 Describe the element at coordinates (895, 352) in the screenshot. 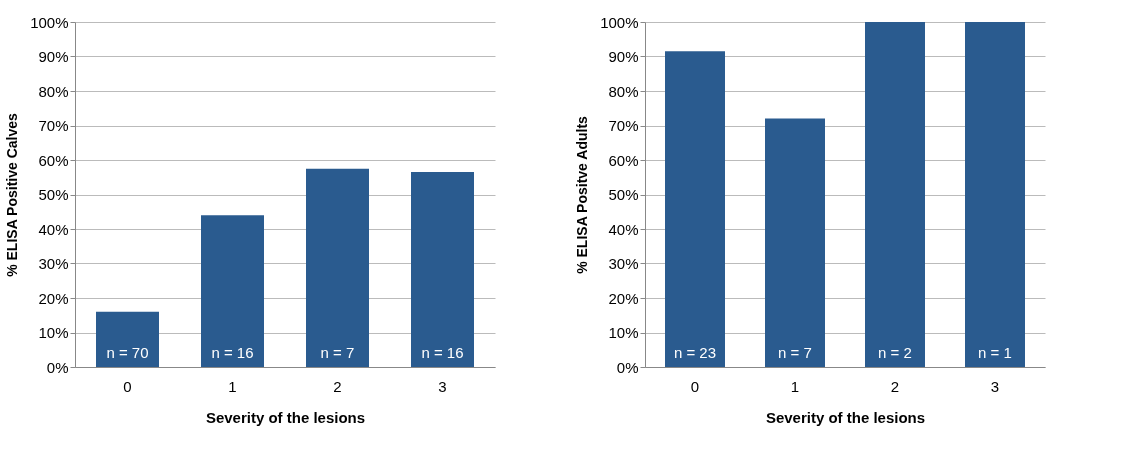

I see `annotation: n = 2` at that location.